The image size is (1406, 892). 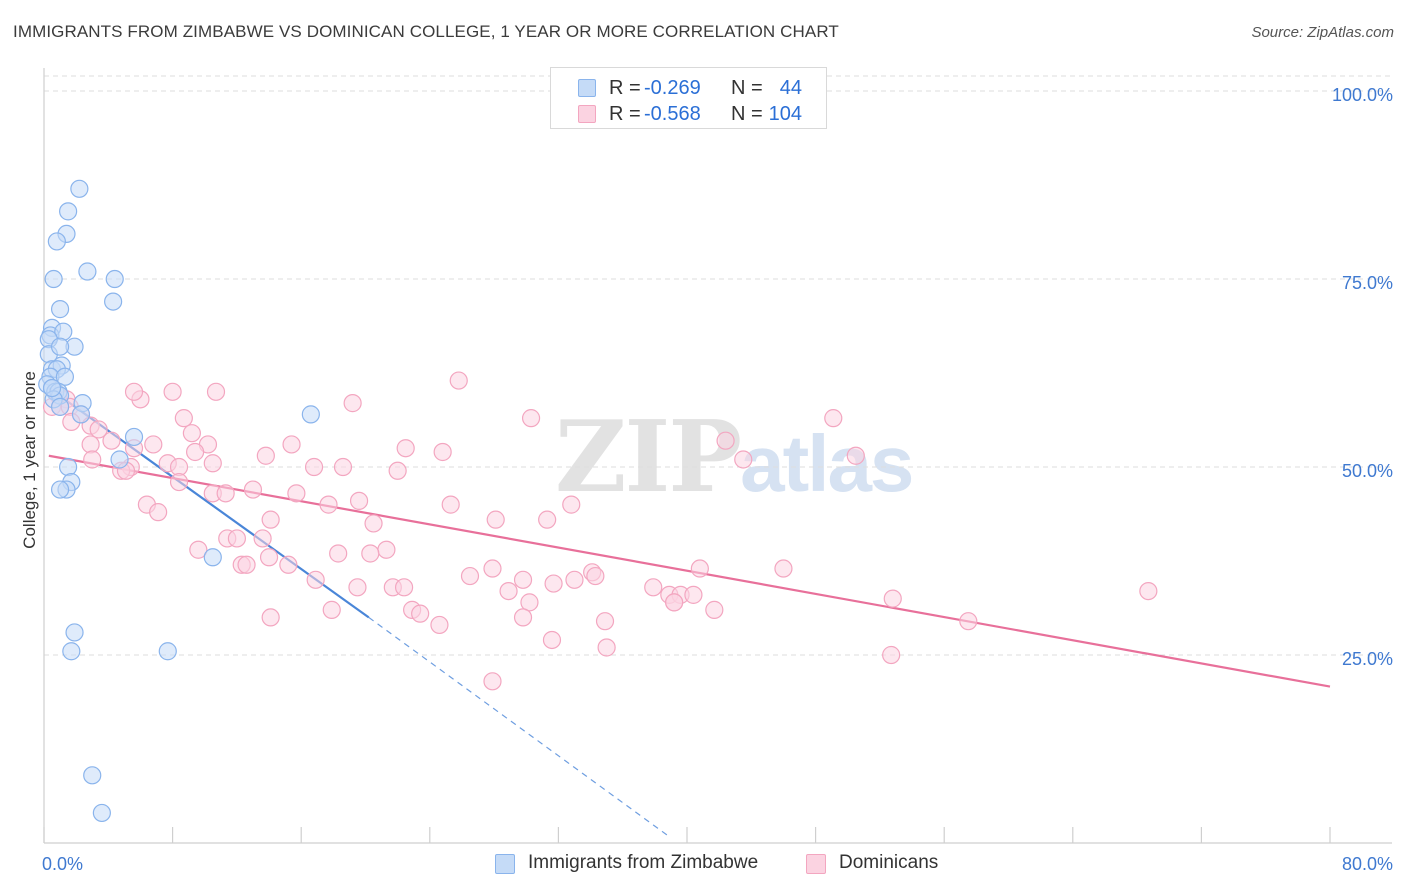 What do you see at coordinates (827, 463) in the screenshot?
I see `watermark-atlas: atlas` at bounding box center [827, 463].